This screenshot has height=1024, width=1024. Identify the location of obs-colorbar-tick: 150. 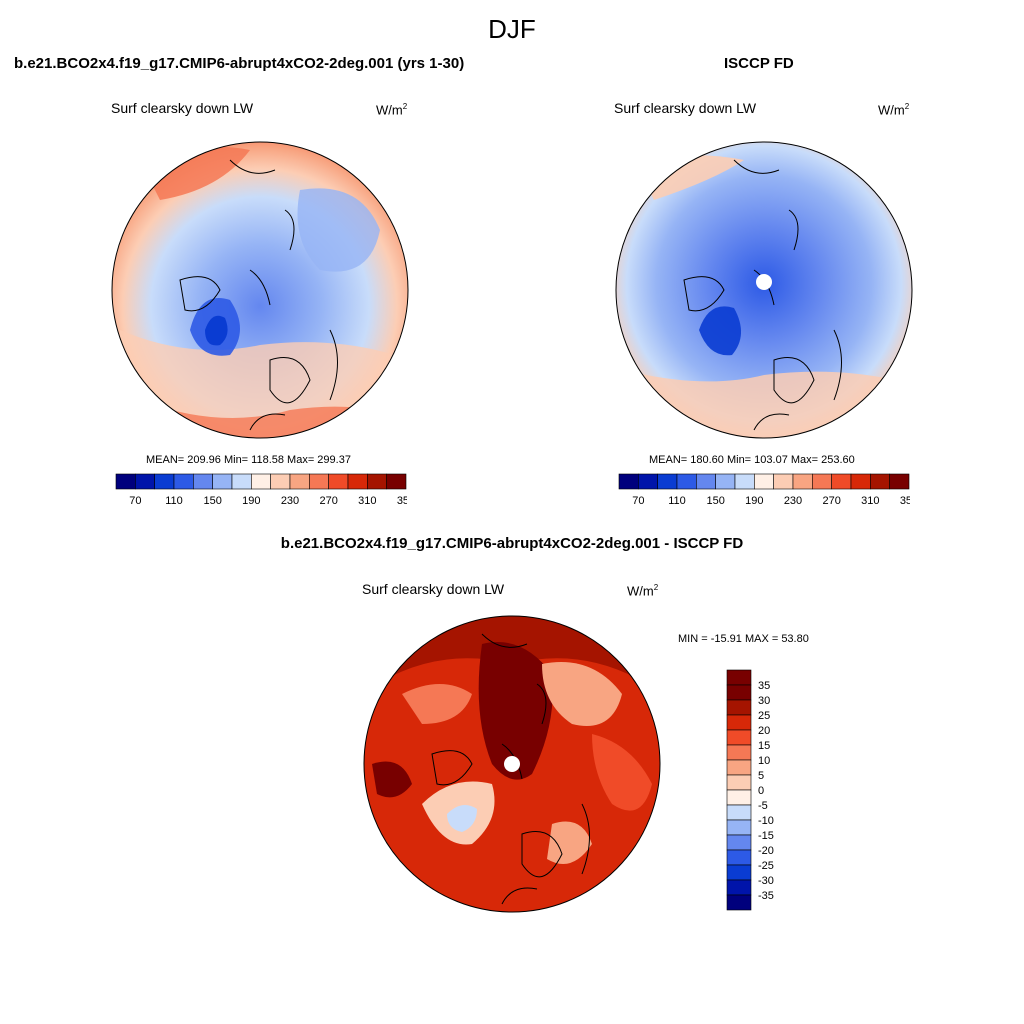
(715, 501).